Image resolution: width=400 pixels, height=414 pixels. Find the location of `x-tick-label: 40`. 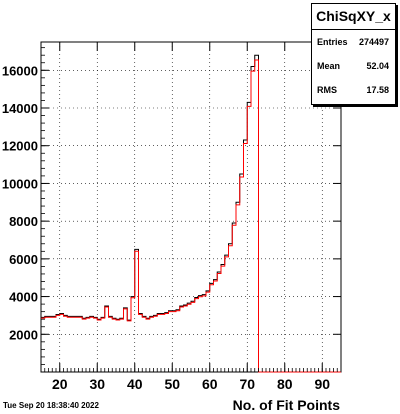

x-tick-label: 40 is located at coordinates (135, 384).